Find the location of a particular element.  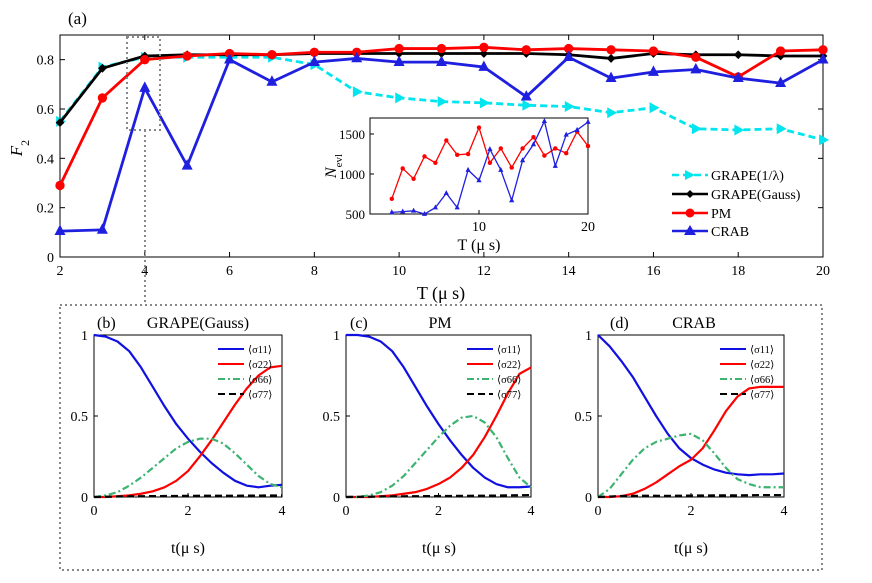

inset-ticks: 10 20 500 1000 1500 is located at coordinates (467, 181).